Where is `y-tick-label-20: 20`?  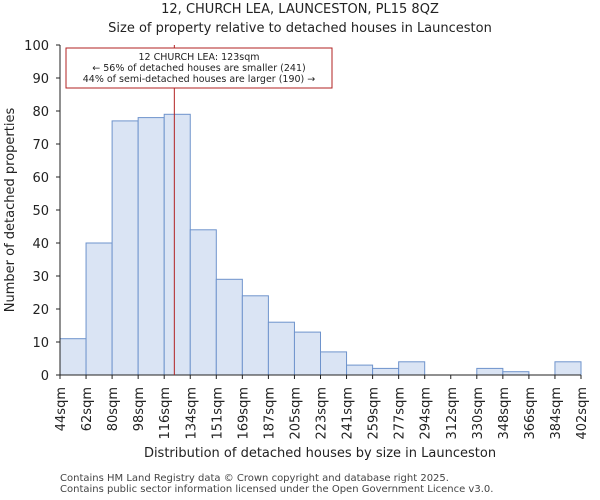
y-tick-label-20: 20 is located at coordinates (40, 310).